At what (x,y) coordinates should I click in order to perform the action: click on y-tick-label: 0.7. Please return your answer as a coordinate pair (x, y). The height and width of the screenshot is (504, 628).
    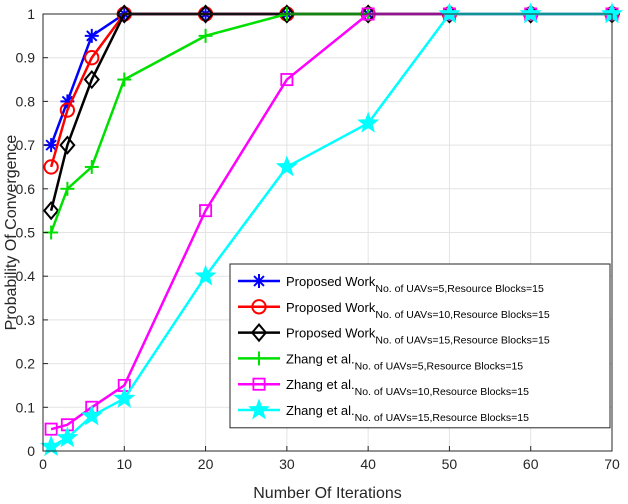
    Looking at the image, I should click on (26, 145).